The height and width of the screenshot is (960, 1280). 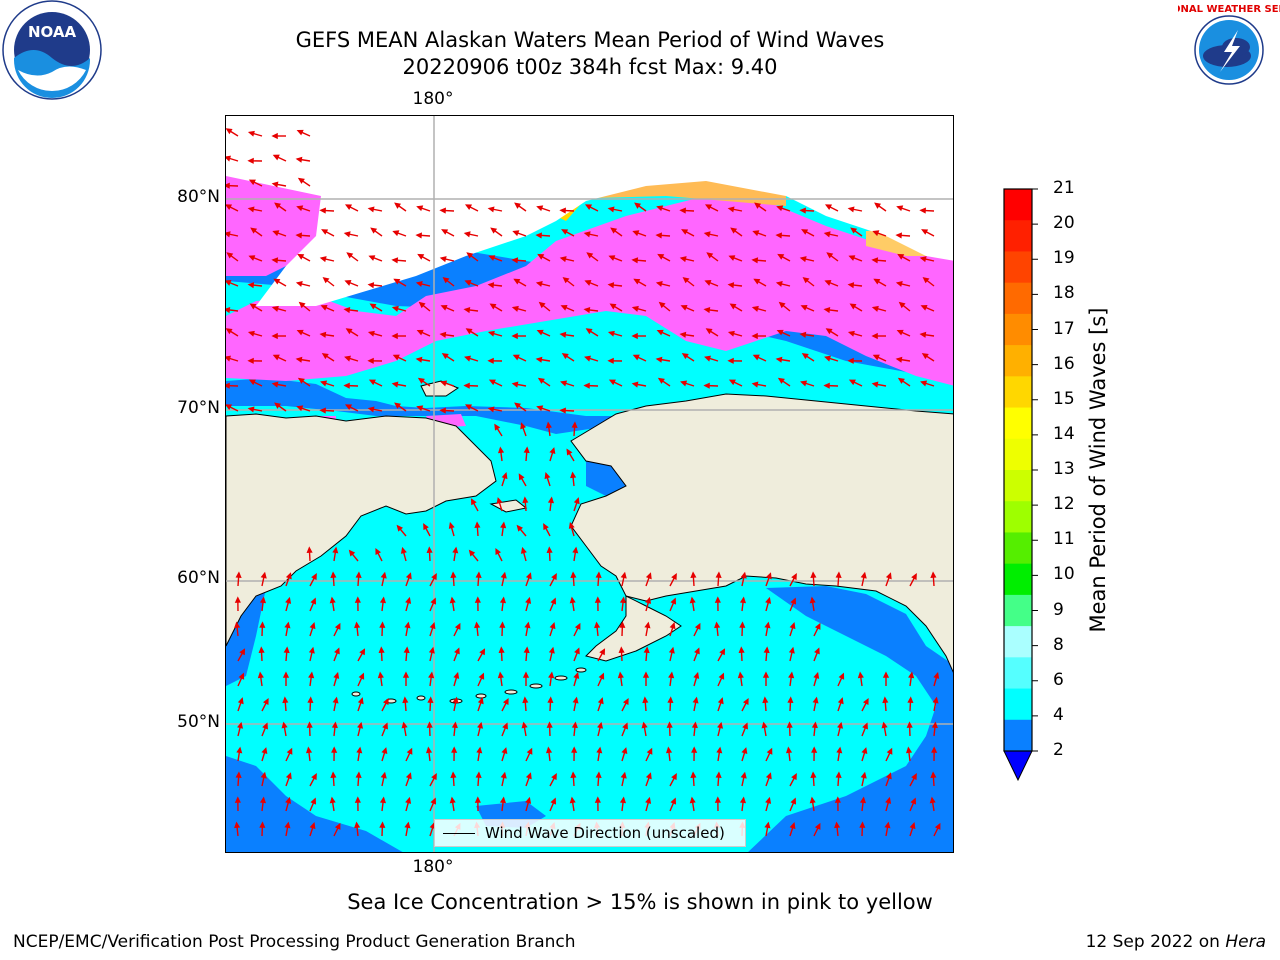 I want to click on alaska-peninsula, so click(x=633, y=628).